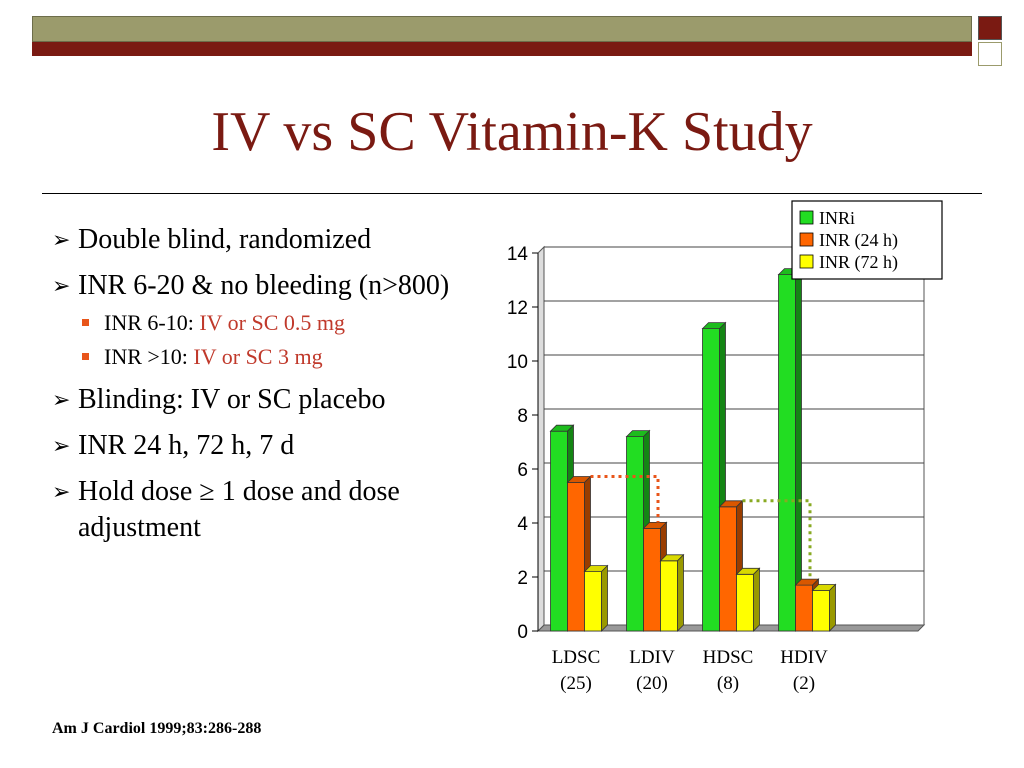 The image size is (1024, 768). I want to click on slide-title: IV vs SC Vitamin-K Study, so click(512, 132).